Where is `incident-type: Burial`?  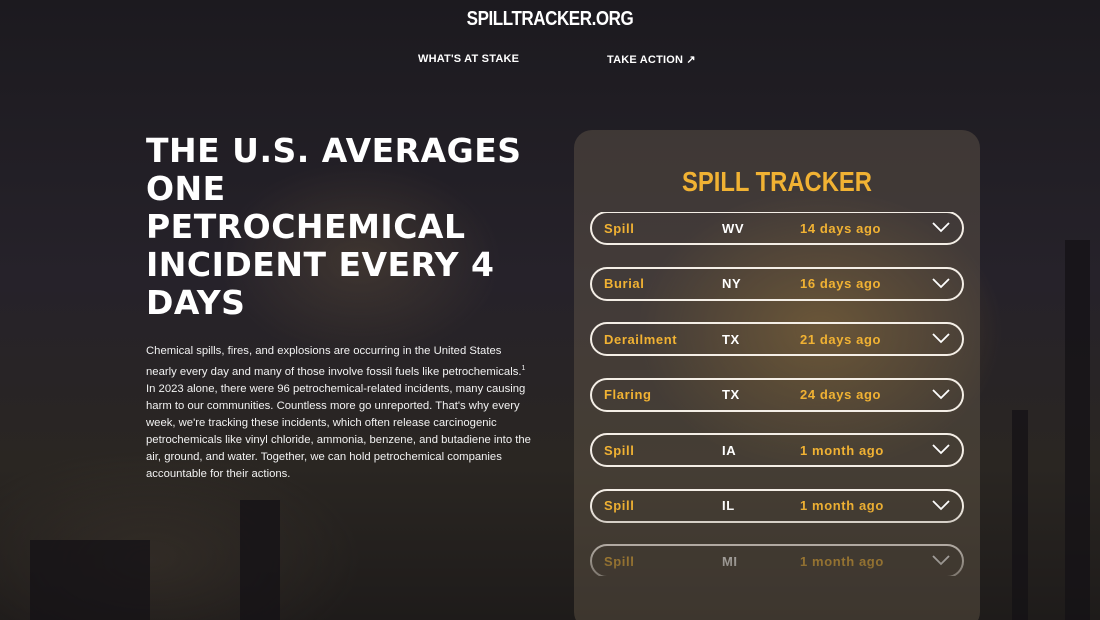
incident-type: Burial is located at coordinates (624, 283).